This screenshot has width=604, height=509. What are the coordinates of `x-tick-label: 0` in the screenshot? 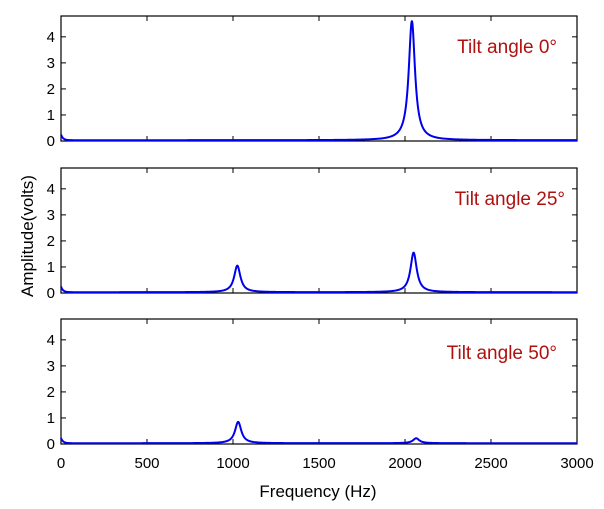 It's located at (61, 463).